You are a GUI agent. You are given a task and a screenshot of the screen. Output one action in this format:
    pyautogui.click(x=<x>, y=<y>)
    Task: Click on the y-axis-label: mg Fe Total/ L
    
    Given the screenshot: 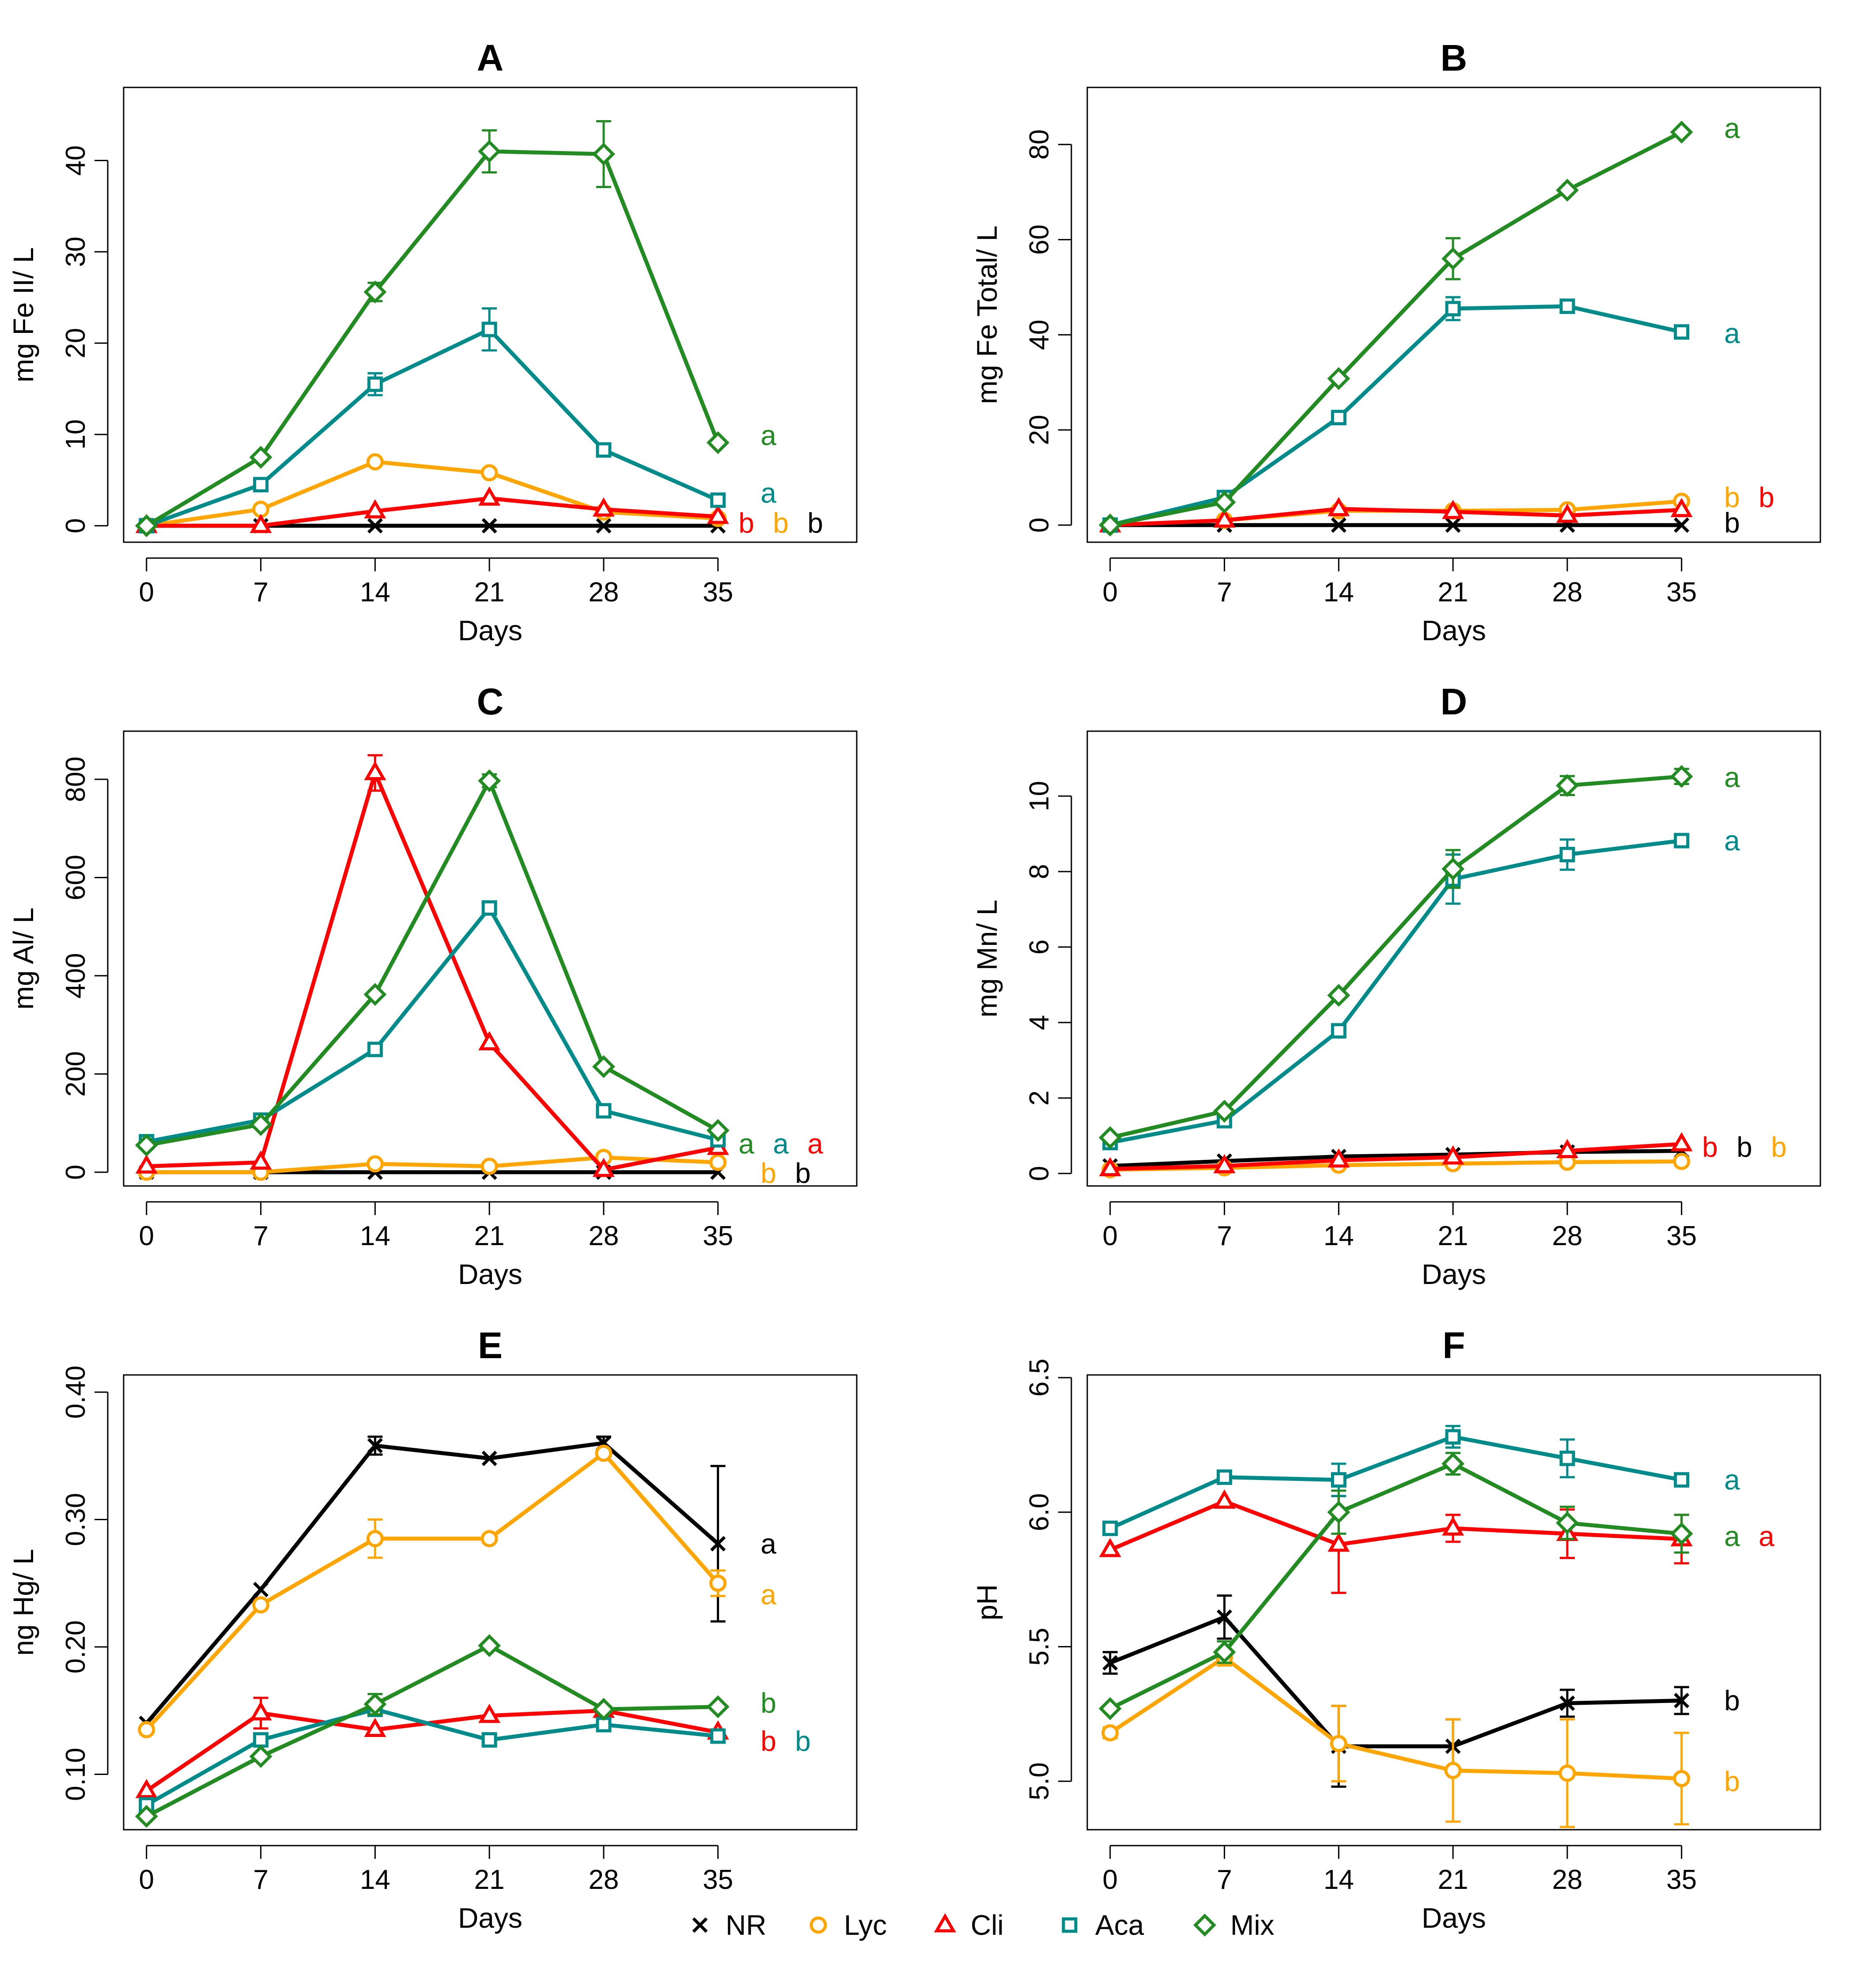 What is the action you would take?
    pyautogui.click(x=987, y=315)
    